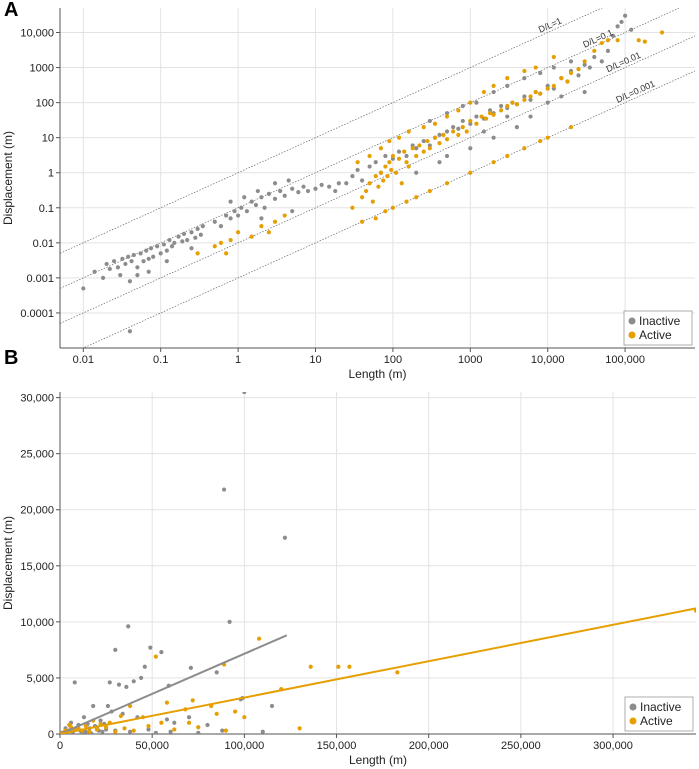 Image resolution: width=699 pixels, height=769 pixels. I want to click on y-tick-label: 0.01, so click(43, 244).